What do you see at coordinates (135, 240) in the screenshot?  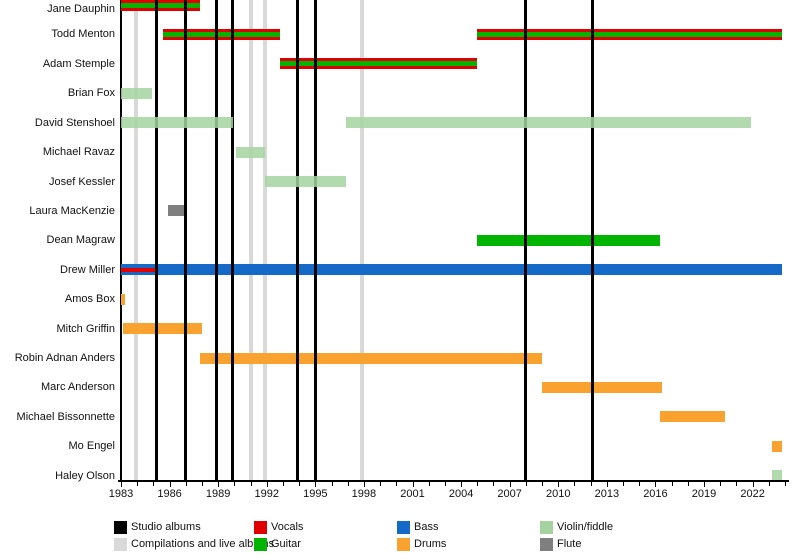 I see `compilation-line` at bounding box center [135, 240].